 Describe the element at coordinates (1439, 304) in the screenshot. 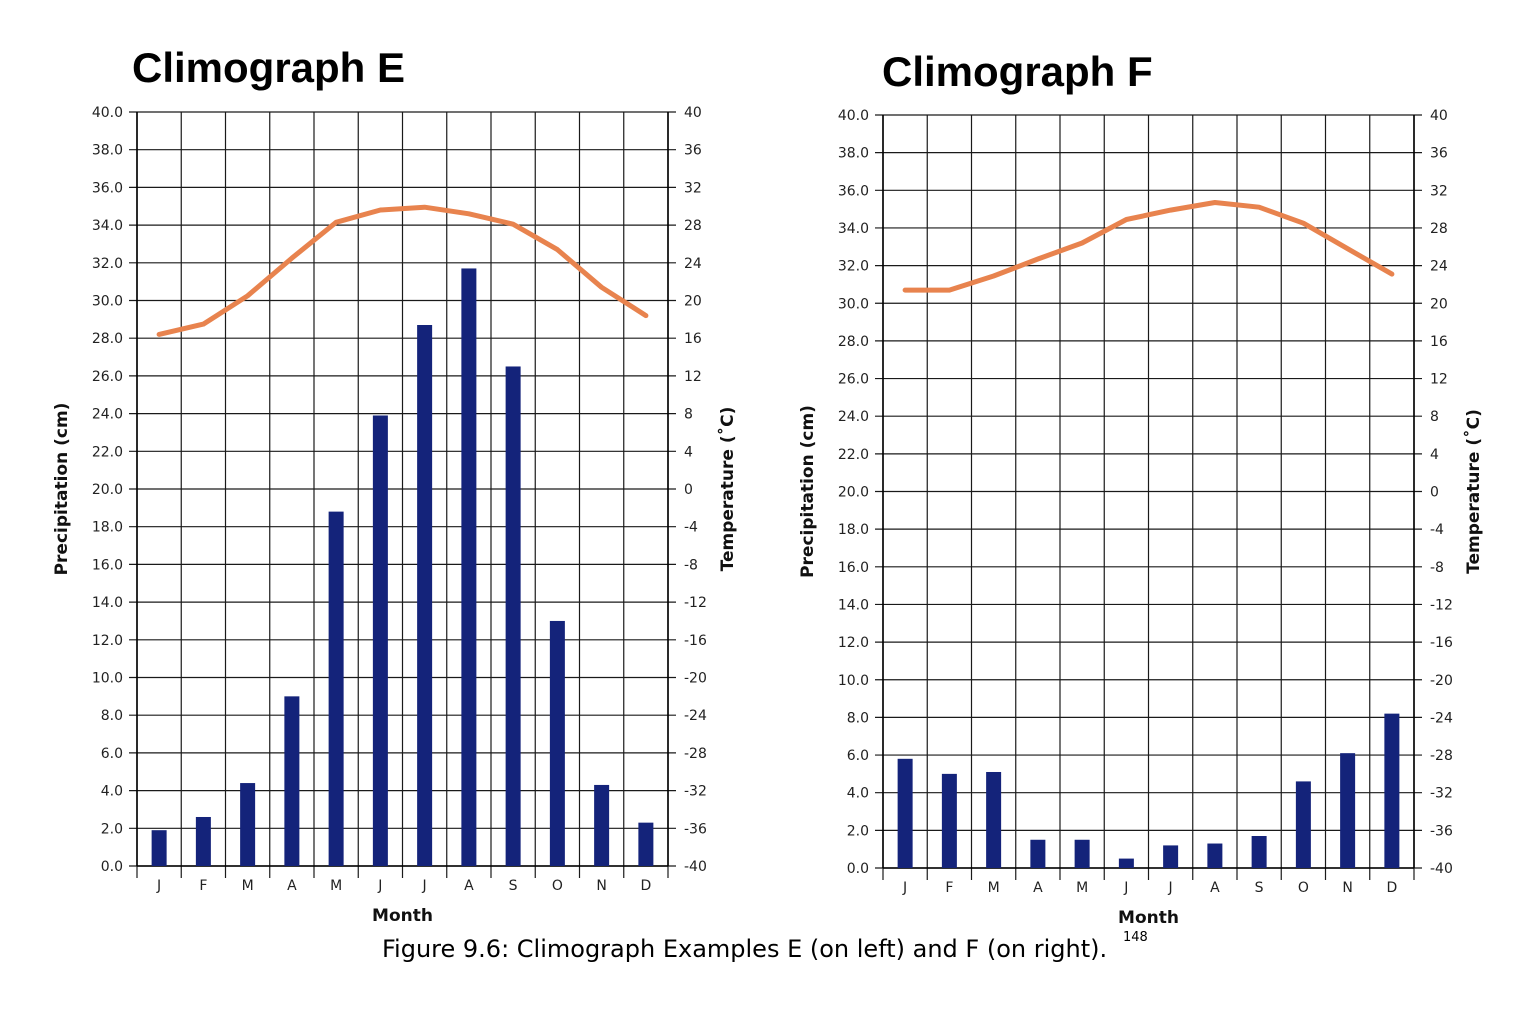

I see `y2-tick-label: 20` at that location.